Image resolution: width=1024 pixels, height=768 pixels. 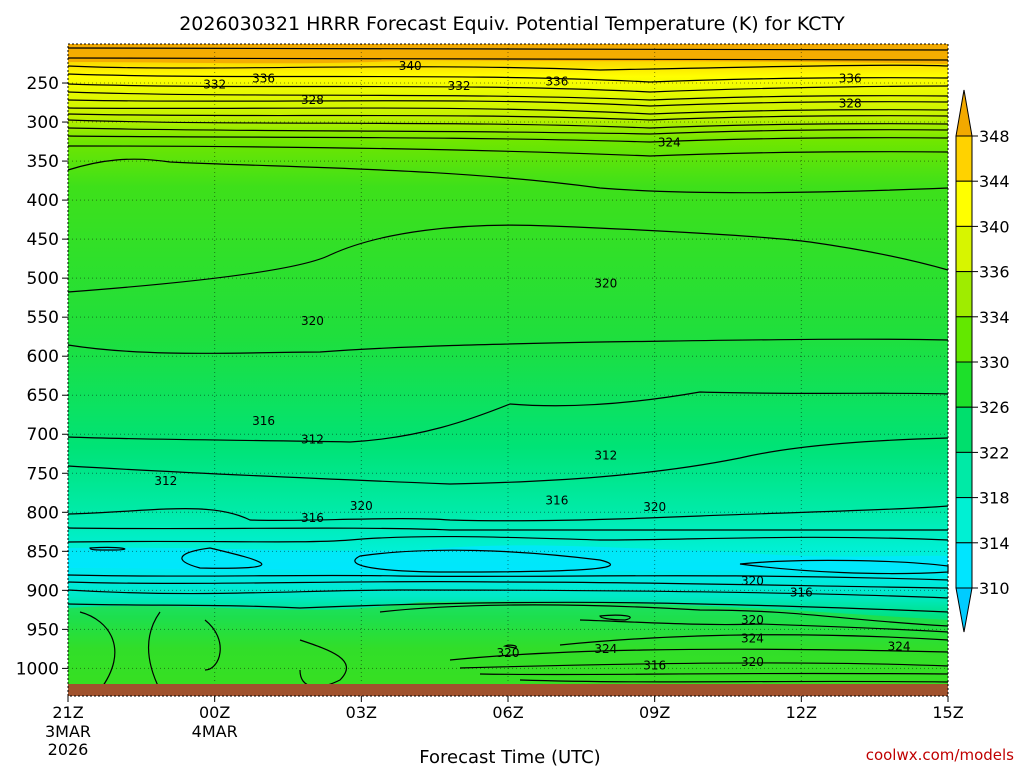 What do you see at coordinates (43, 474) in the screenshot?
I see `y-tick-label: 750` at bounding box center [43, 474].